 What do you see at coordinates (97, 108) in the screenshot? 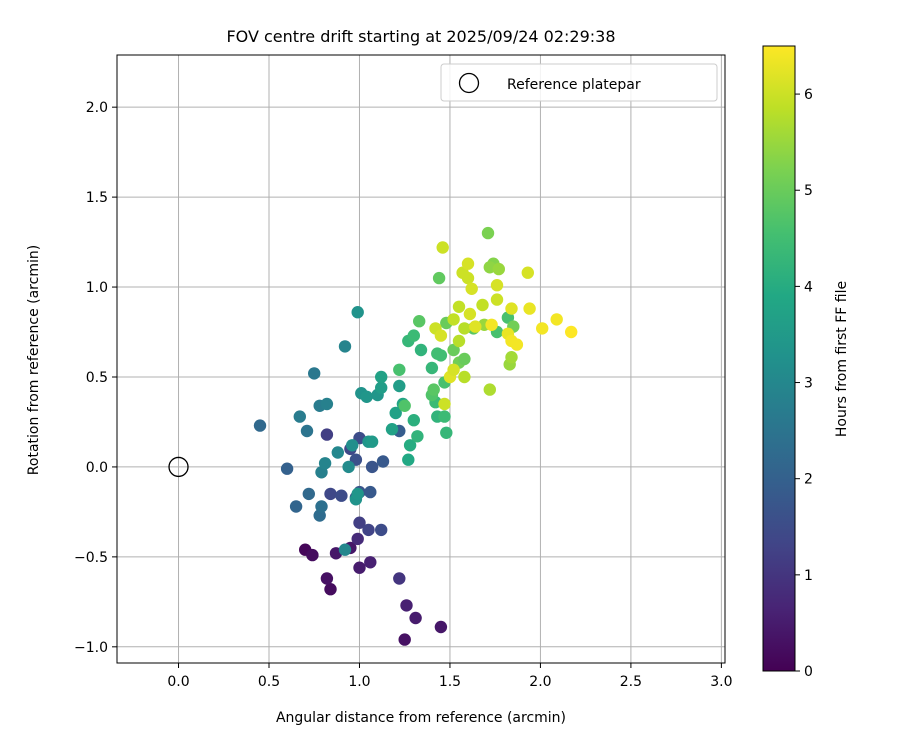
I see `y-tick-label: 2.0` at bounding box center [97, 108].